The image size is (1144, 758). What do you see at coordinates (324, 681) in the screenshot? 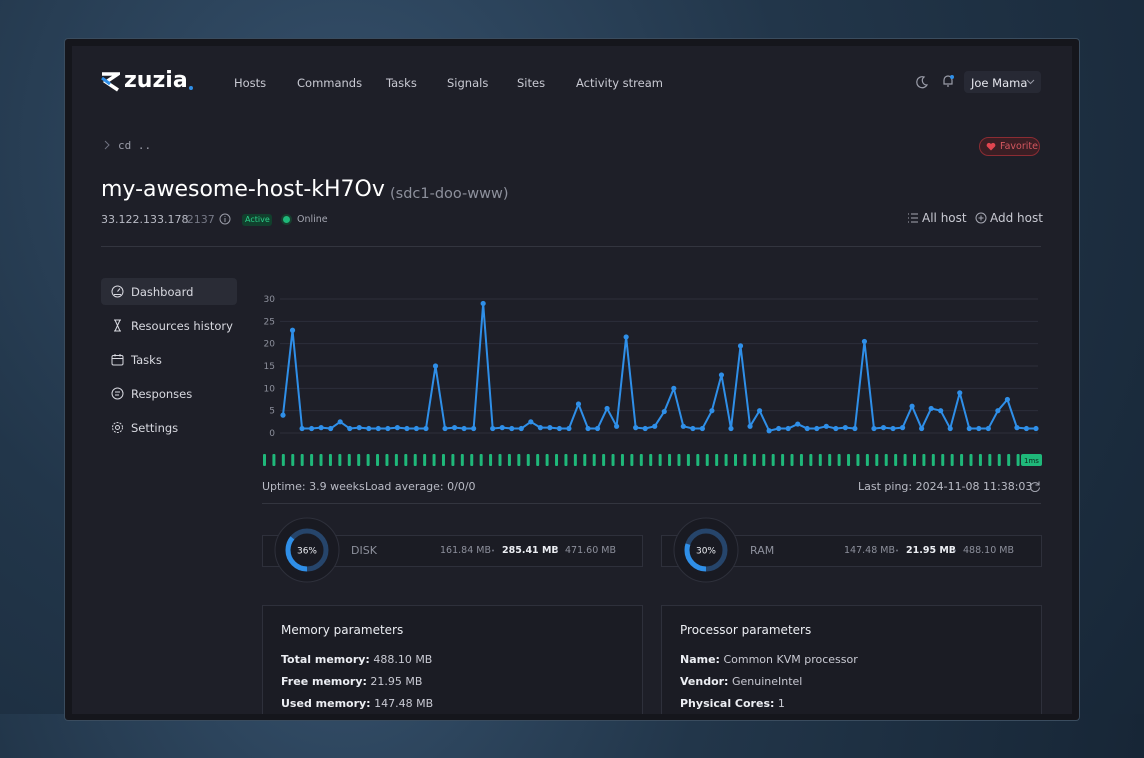
I see `param-key: Free memory:` at bounding box center [324, 681].